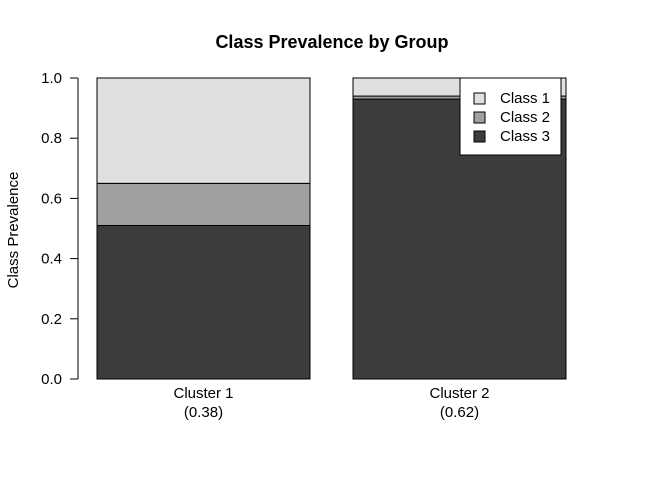  What do you see at coordinates (525, 136) in the screenshot?
I see `legend-label: Class 3` at bounding box center [525, 136].